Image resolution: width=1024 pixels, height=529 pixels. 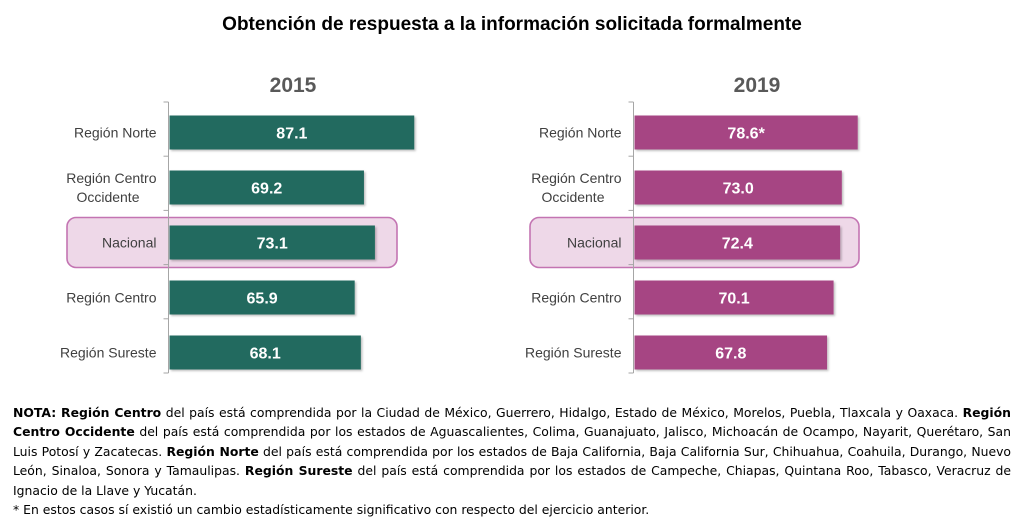 What do you see at coordinates (298, 471) in the screenshot?
I see `note-region-name: Región Sureste` at bounding box center [298, 471].